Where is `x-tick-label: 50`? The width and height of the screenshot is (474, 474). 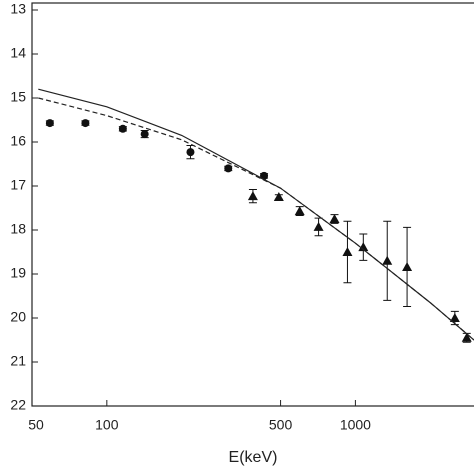
x-tick-label: 50 is located at coordinates (36, 425).